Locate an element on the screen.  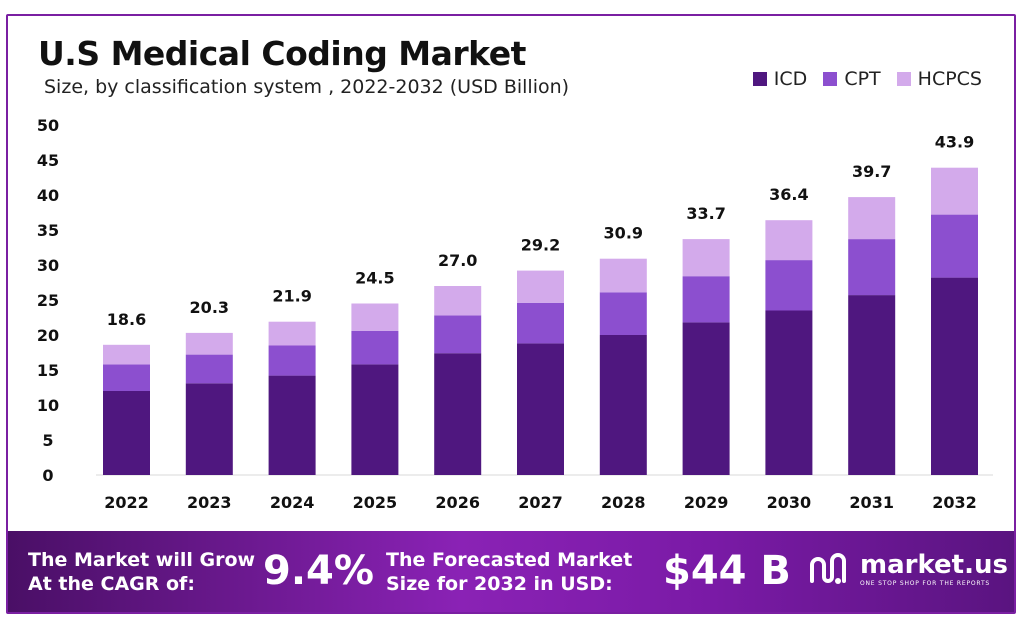
x-tick-label: 2030 is located at coordinates (789, 502).